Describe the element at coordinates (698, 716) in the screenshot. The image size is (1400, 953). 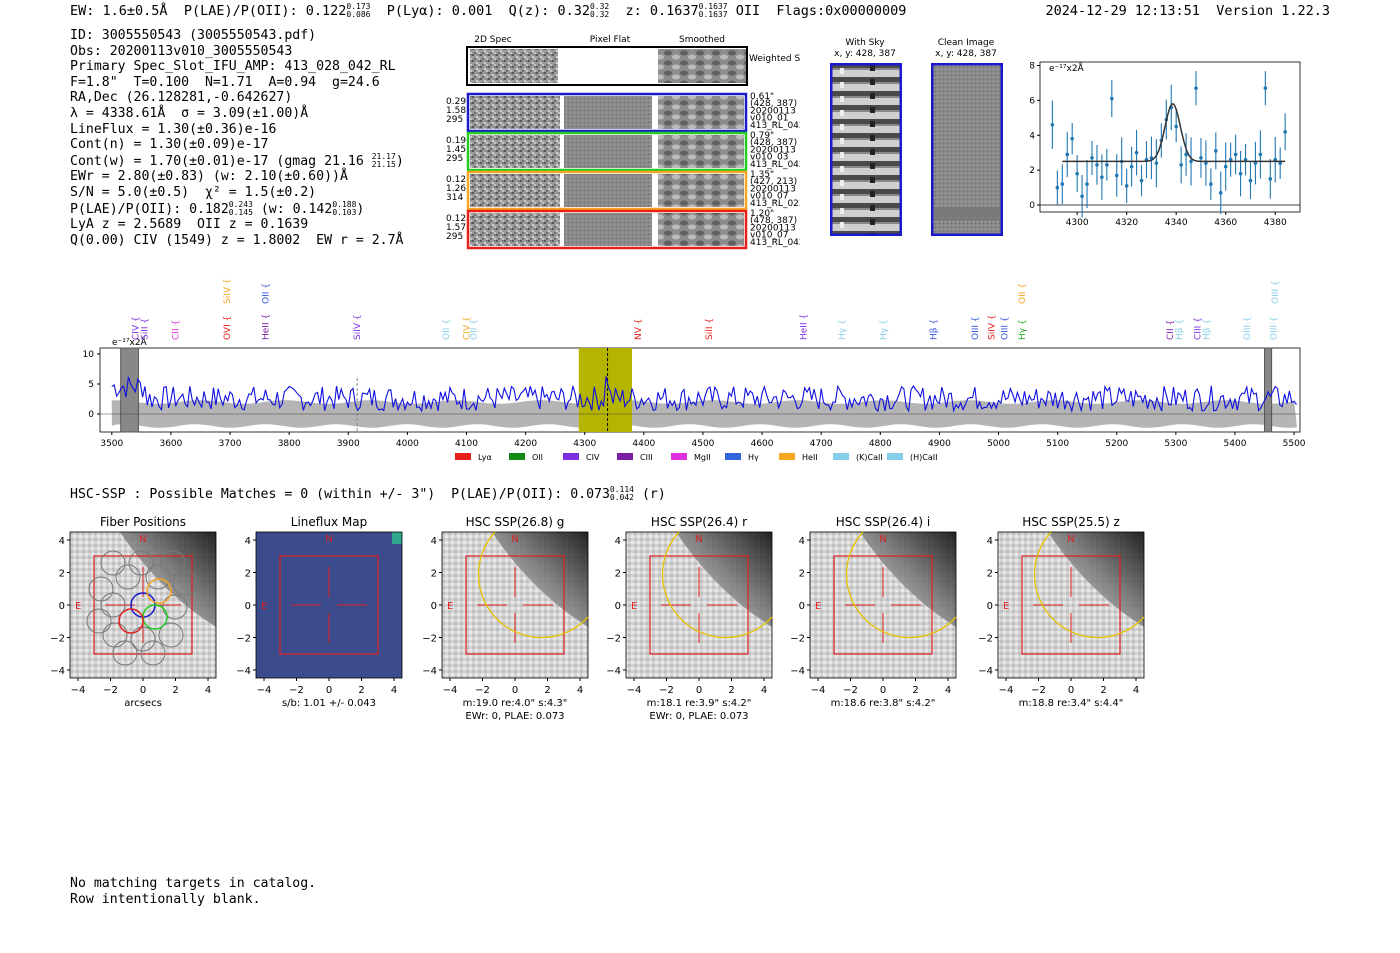
I see `panel-caption: EWr: 0, PLAE: 0.073` at that location.